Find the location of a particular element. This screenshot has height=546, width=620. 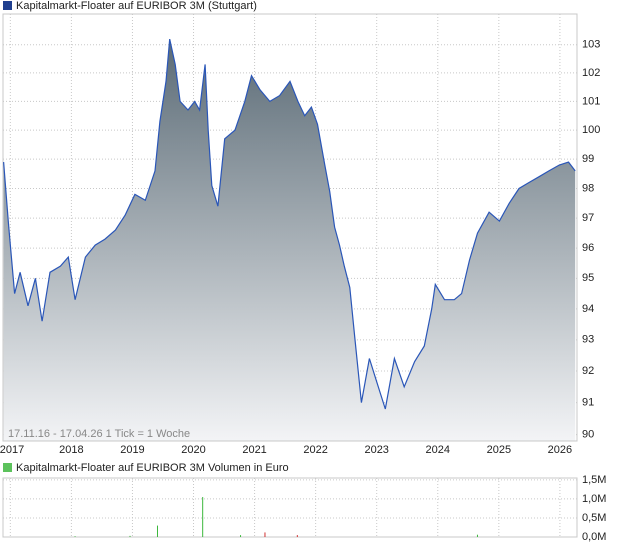

volume-frame is located at coordinates (290, 507).